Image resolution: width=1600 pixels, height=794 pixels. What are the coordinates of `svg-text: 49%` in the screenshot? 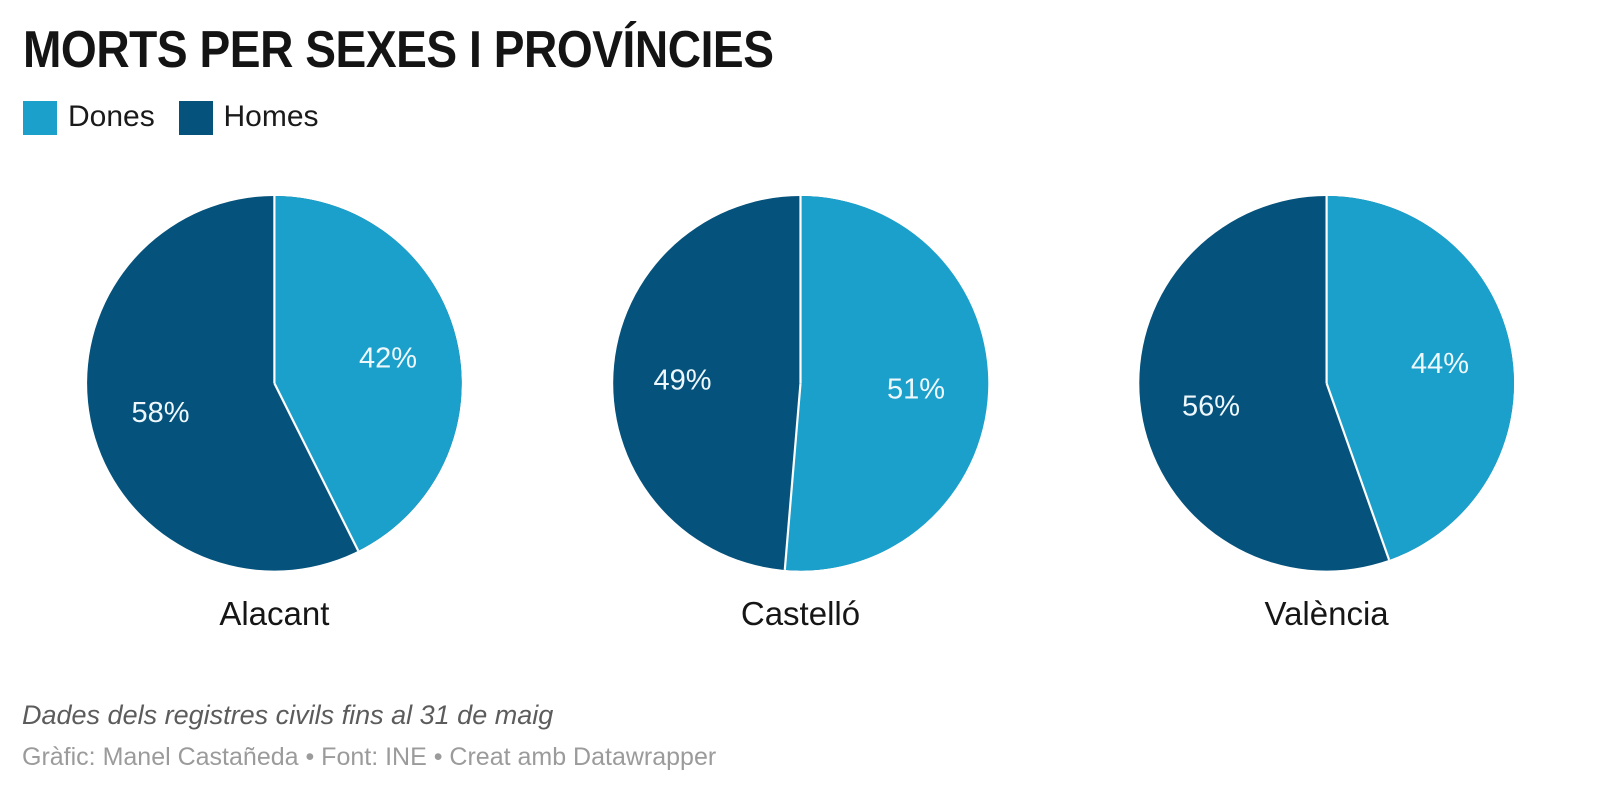 It's located at (682, 381).